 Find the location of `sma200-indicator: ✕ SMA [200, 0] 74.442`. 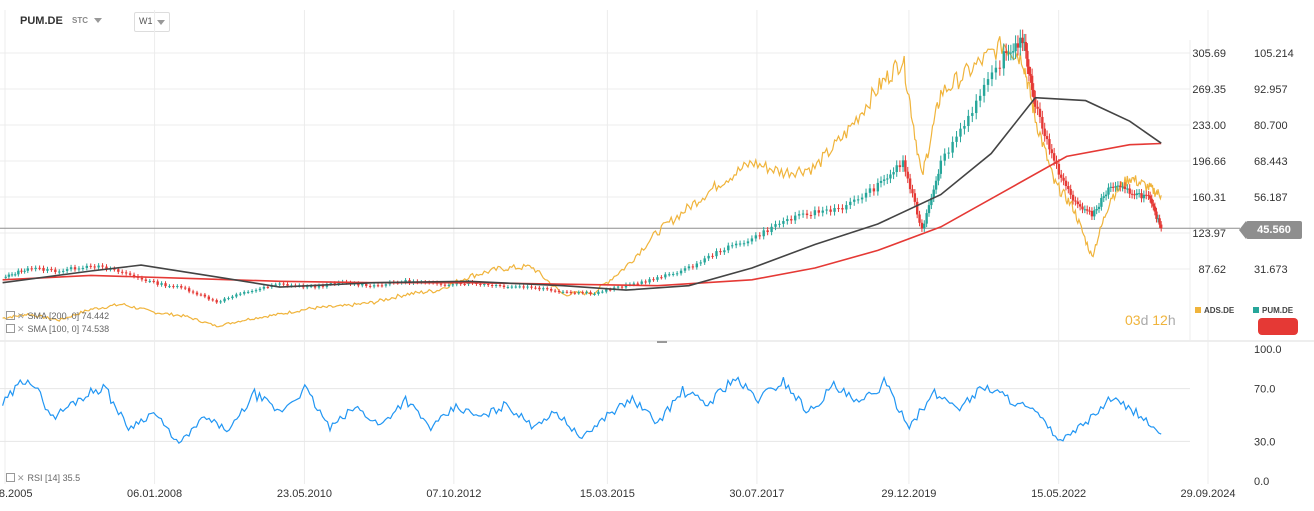

sma200-indicator: ✕ SMA [200, 0] 74.442 is located at coordinates (57, 316).